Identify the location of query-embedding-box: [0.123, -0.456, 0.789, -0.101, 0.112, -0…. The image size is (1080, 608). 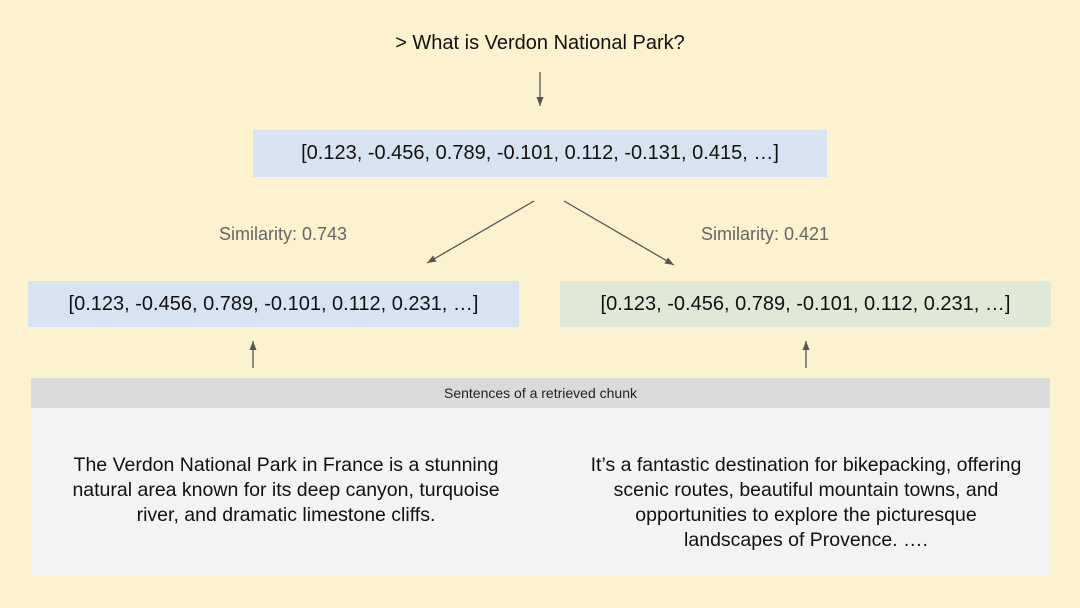
(540, 153).